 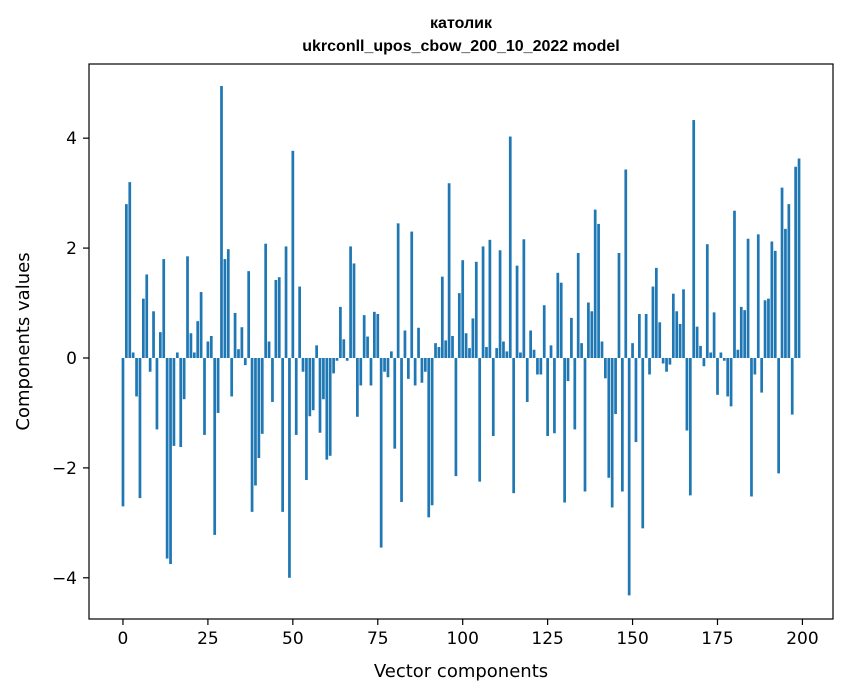 What do you see at coordinates (123, 639) in the screenshot?
I see `x-tick-label: 0` at bounding box center [123, 639].